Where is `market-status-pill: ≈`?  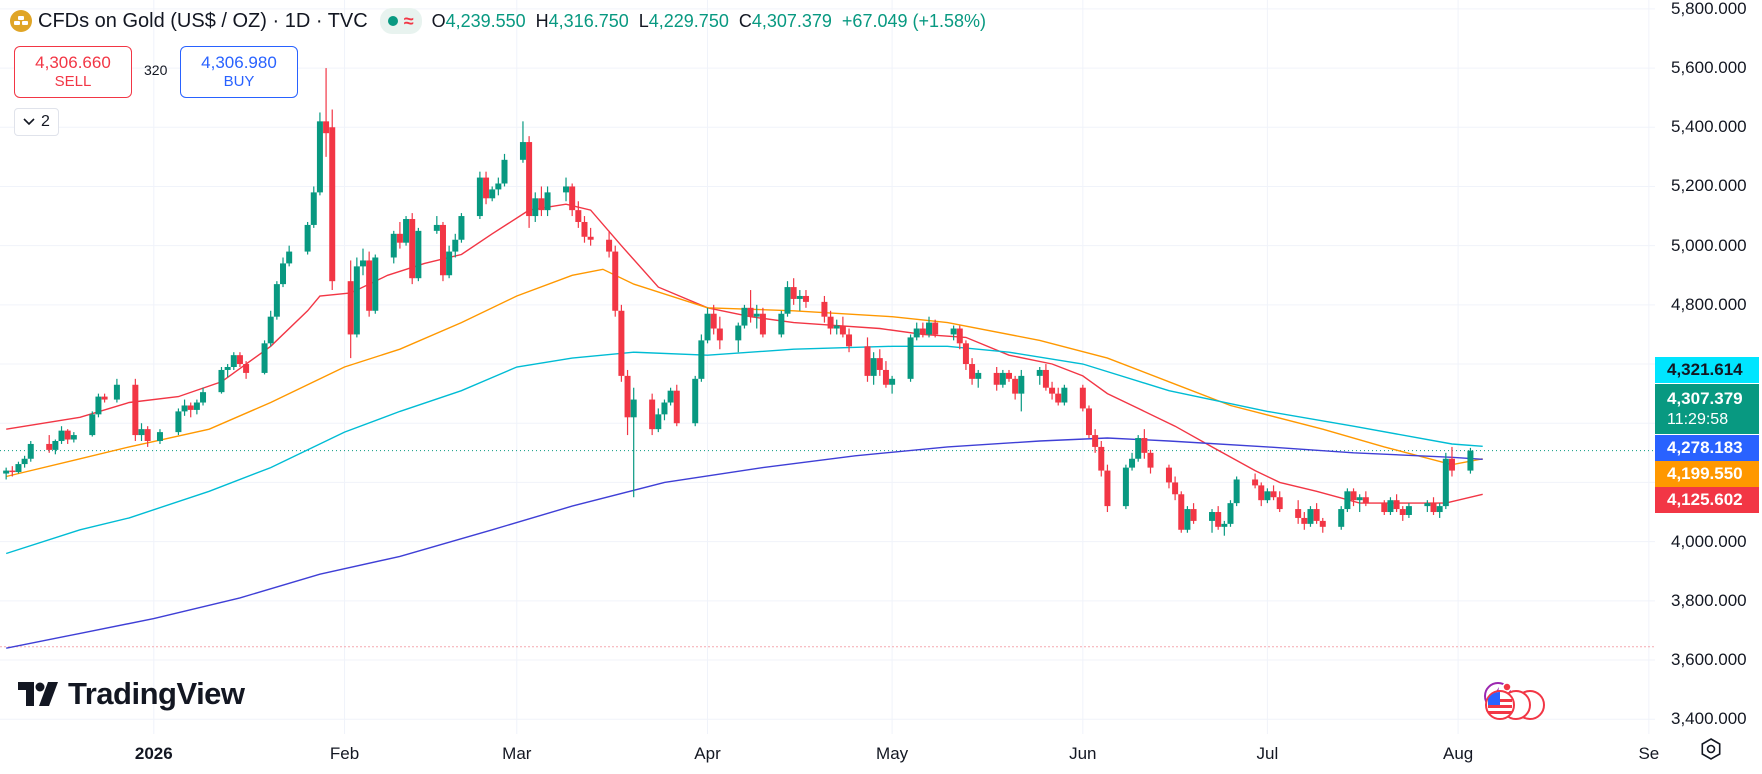
market-status-pill: ≈ is located at coordinates (400, 21).